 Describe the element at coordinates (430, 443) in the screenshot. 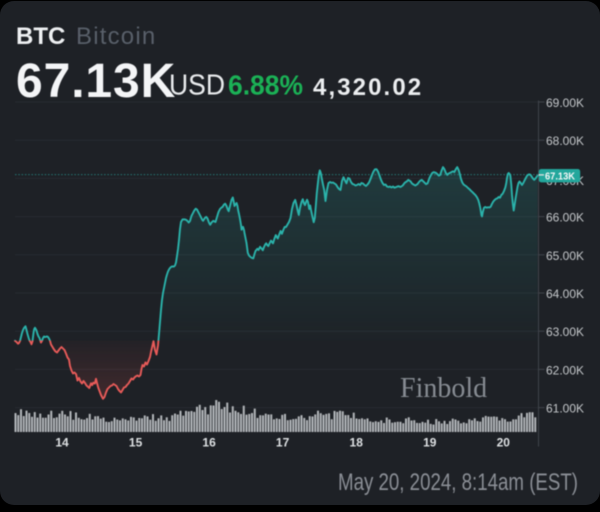

I see `svg-text: 19` at that location.